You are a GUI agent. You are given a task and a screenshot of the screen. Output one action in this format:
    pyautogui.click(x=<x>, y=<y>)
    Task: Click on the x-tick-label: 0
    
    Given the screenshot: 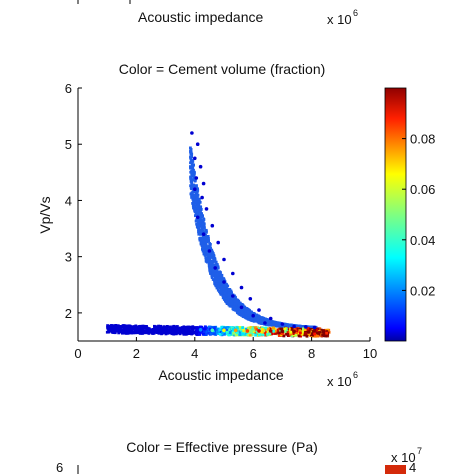 What is the action you would take?
    pyautogui.click(x=77, y=353)
    